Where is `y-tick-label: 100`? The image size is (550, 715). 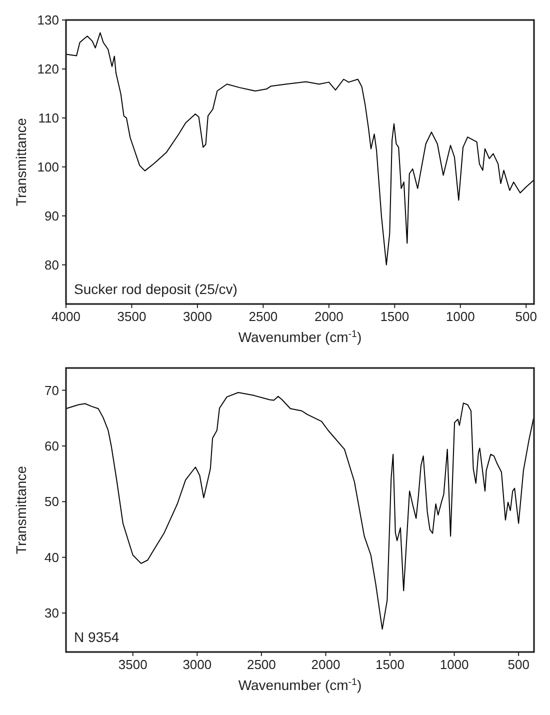
y-tick-label: 100 is located at coordinates (48, 166).